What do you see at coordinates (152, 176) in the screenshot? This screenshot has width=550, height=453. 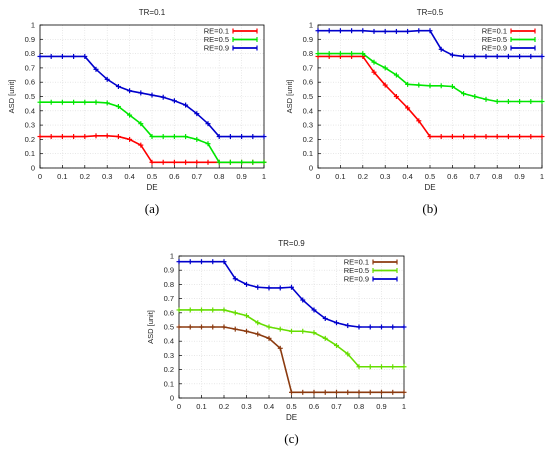 I see `x-tick-label: 0.5` at bounding box center [152, 176].